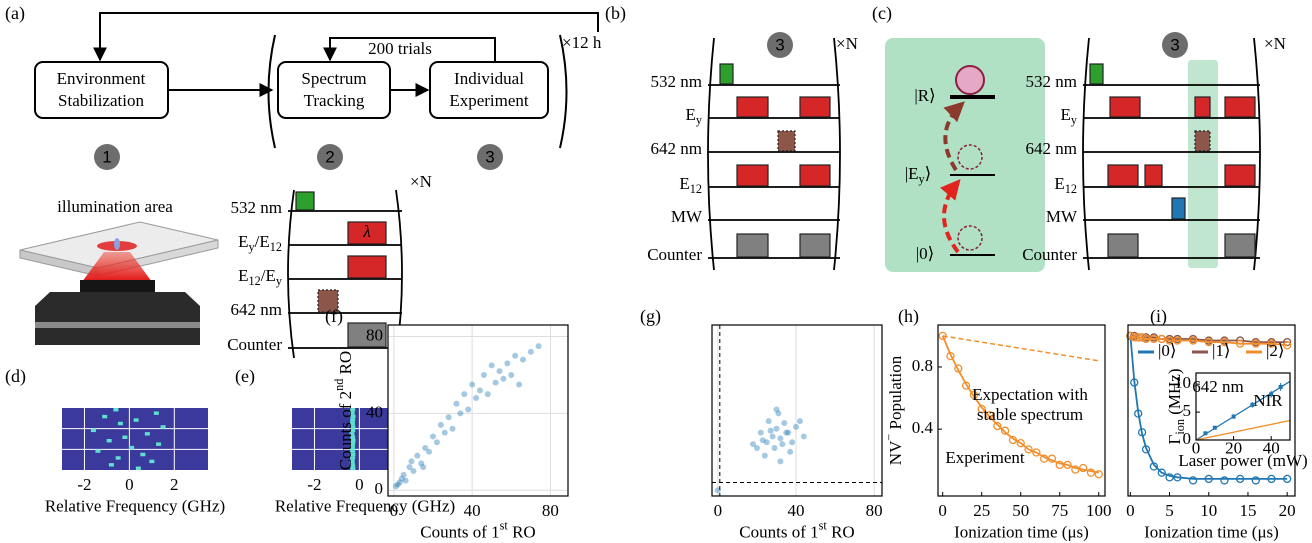  Describe the element at coordinates (924, 95) in the screenshot. I see `level-label: |R⟩` at that location.